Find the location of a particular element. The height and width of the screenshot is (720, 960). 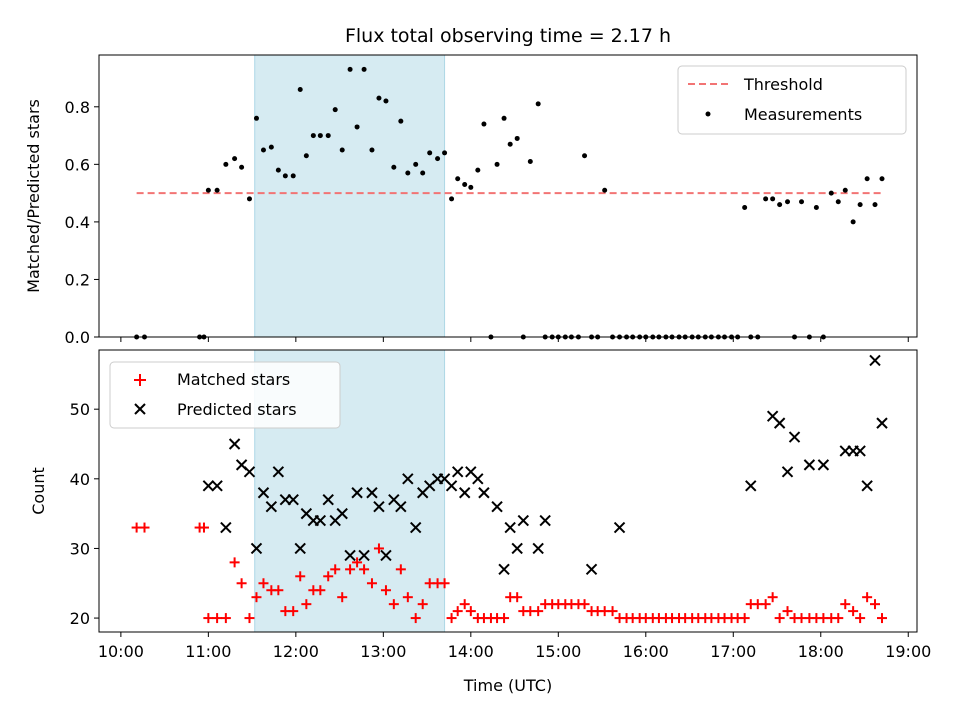

threshold-legend-label: Threshold is located at coordinates (783, 84).